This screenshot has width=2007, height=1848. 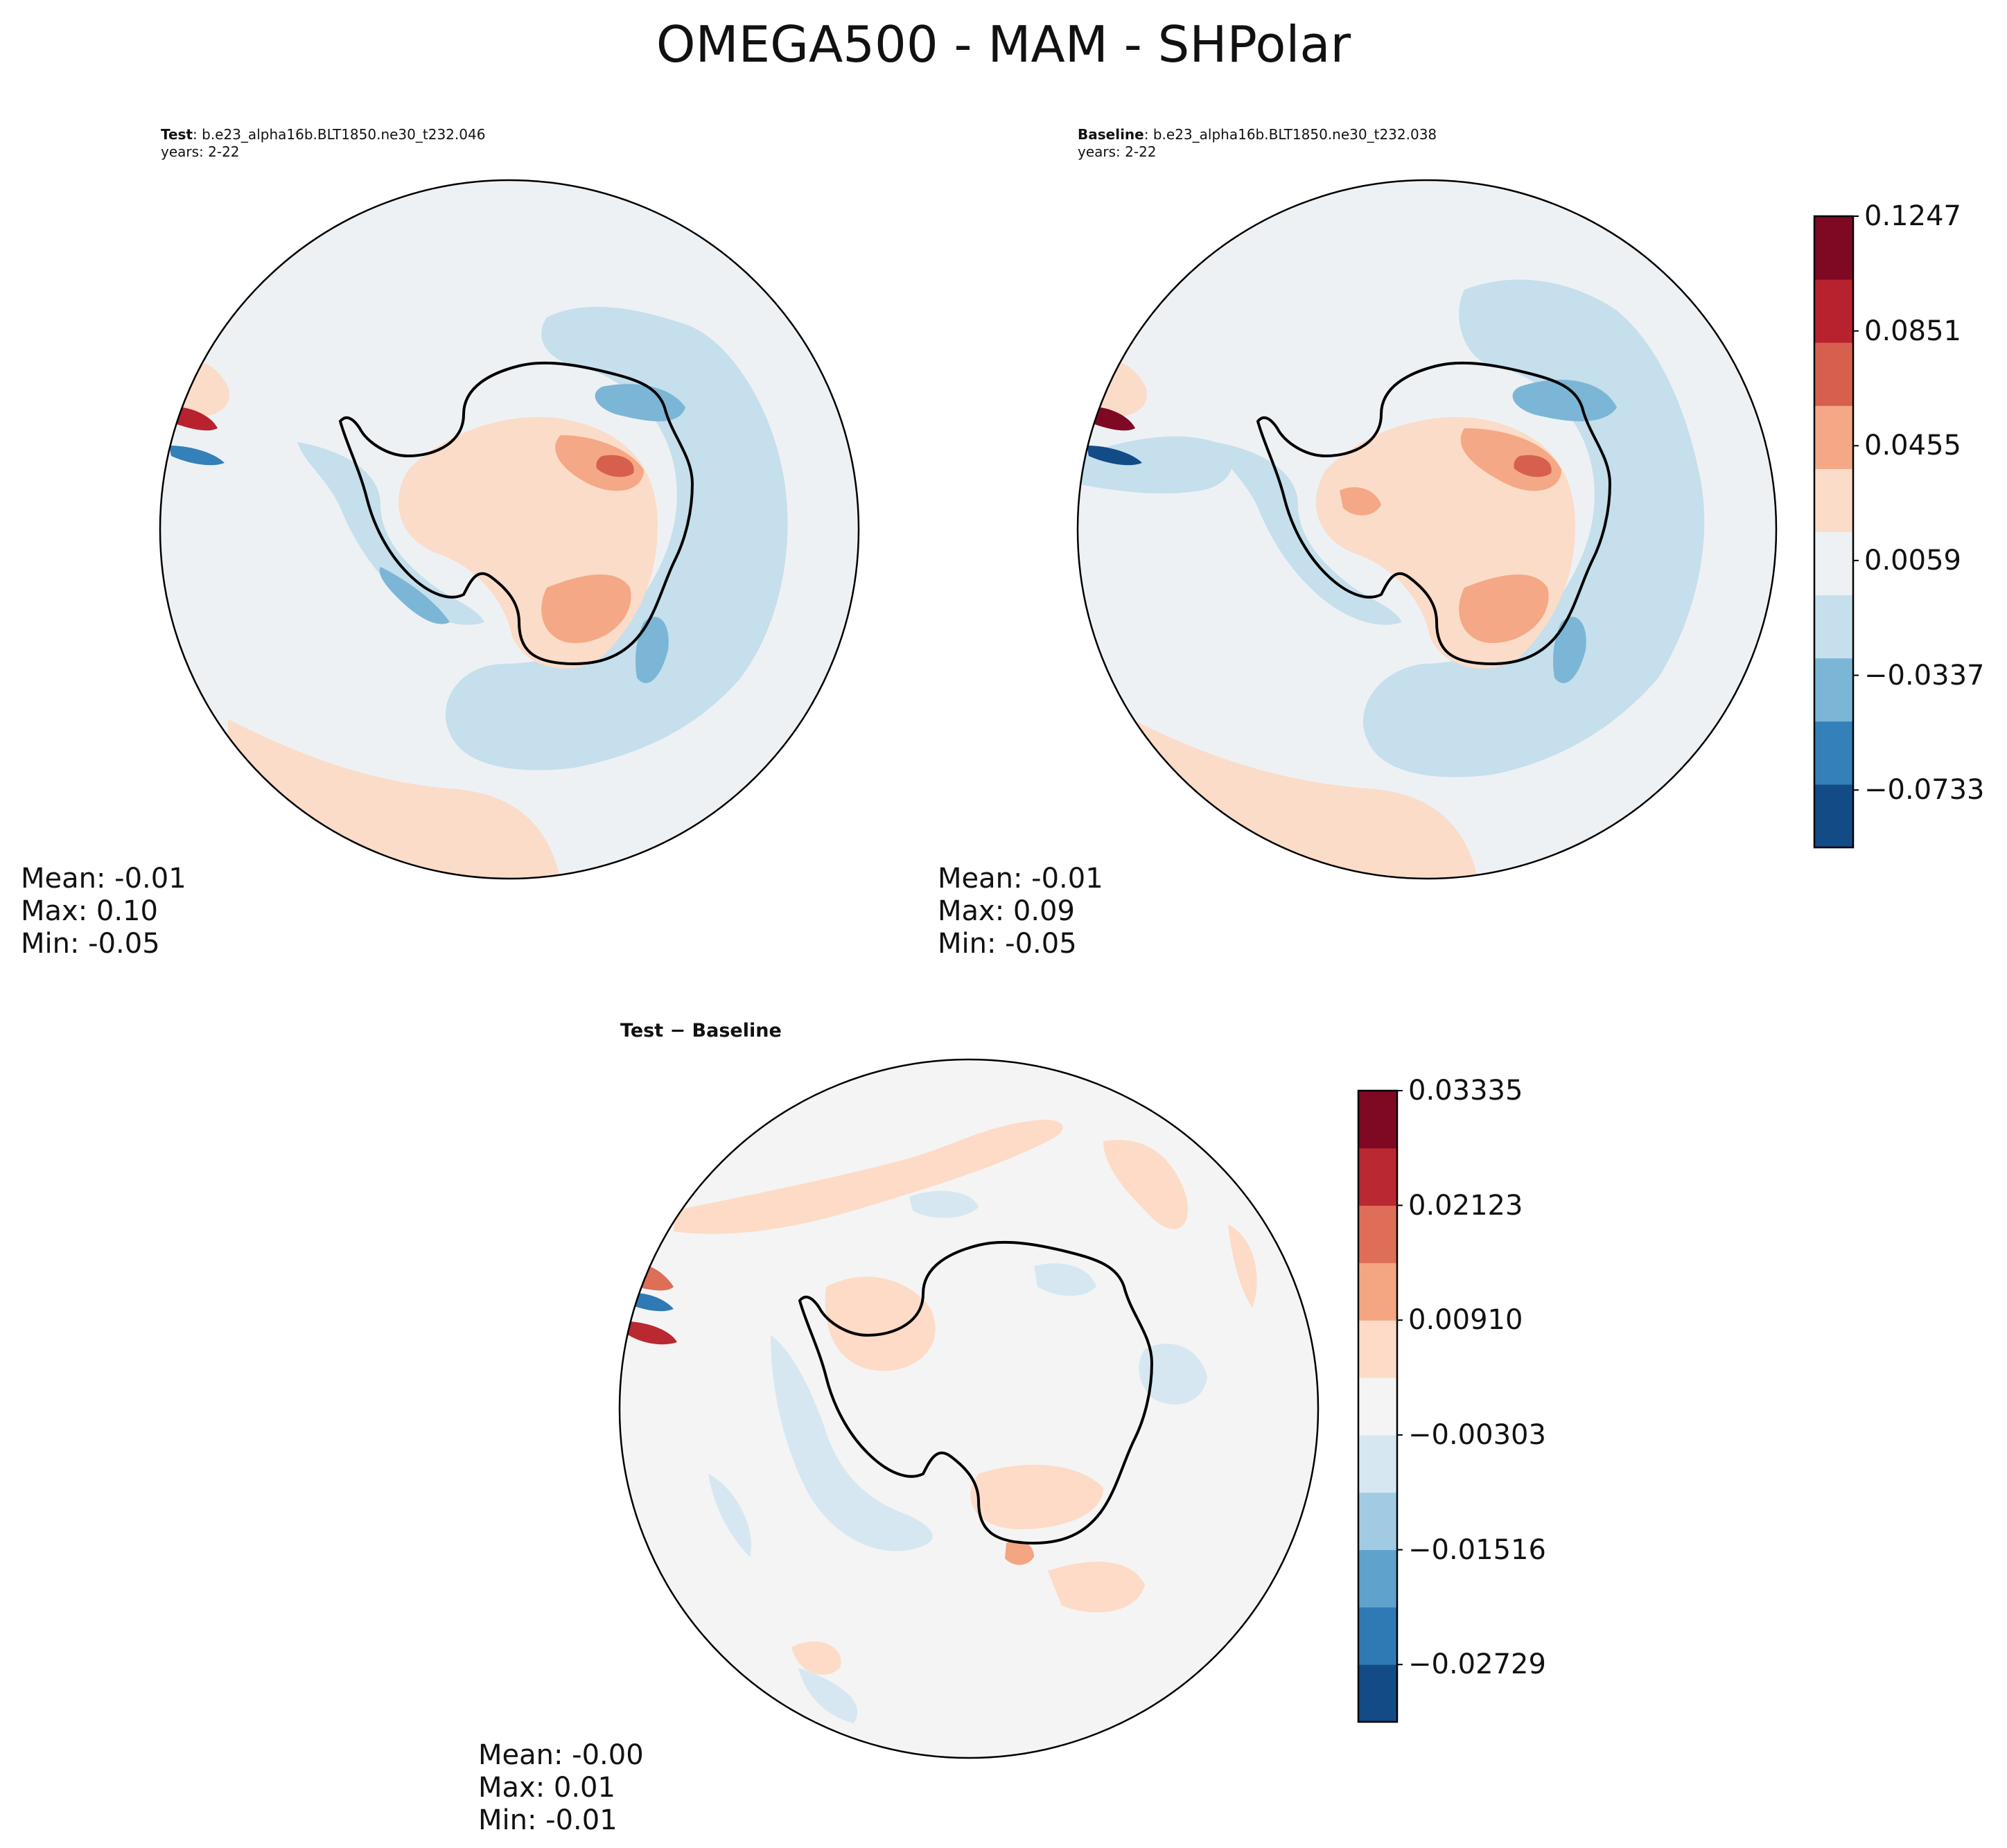 What do you see at coordinates (1933, 524) in the screenshot?
I see `main-colorbar-ticks: 0.1247 0.0851 0.0455 0.0059 −0.0337 −0.0733` at bounding box center [1933, 524].